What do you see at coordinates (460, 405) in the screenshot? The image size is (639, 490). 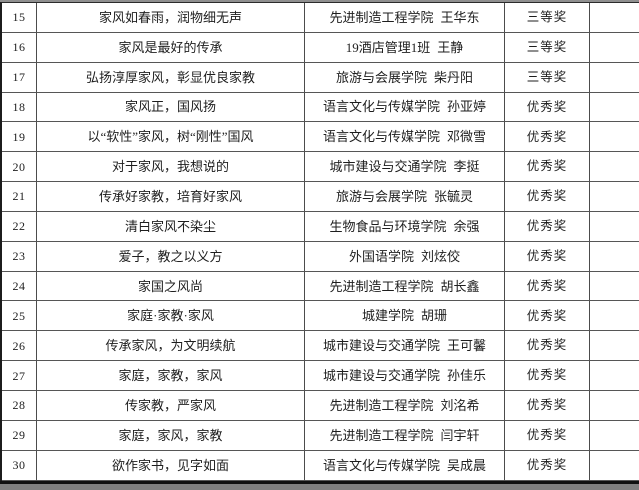 I see `entrant-name-text: 刘洺希` at bounding box center [460, 405].